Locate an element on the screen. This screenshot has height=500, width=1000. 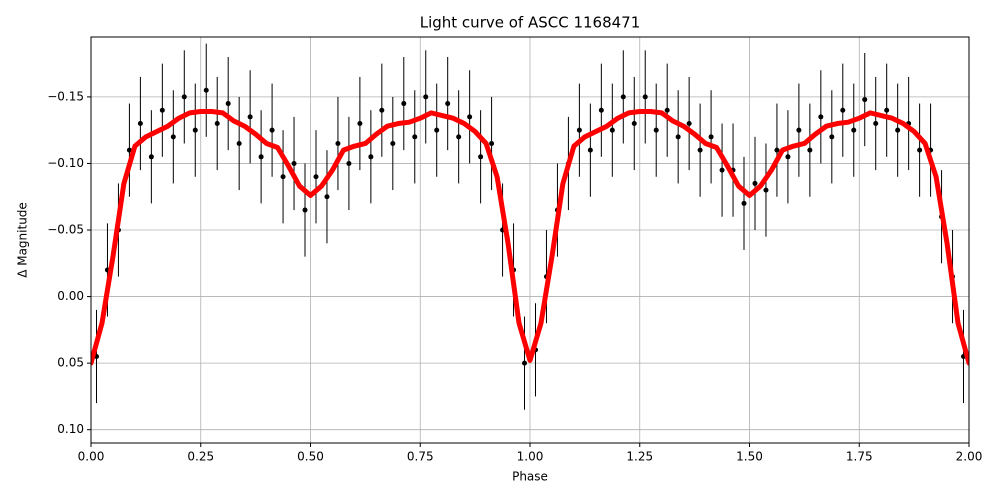
x-tick-label: 1.50 is located at coordinates (749, 457).